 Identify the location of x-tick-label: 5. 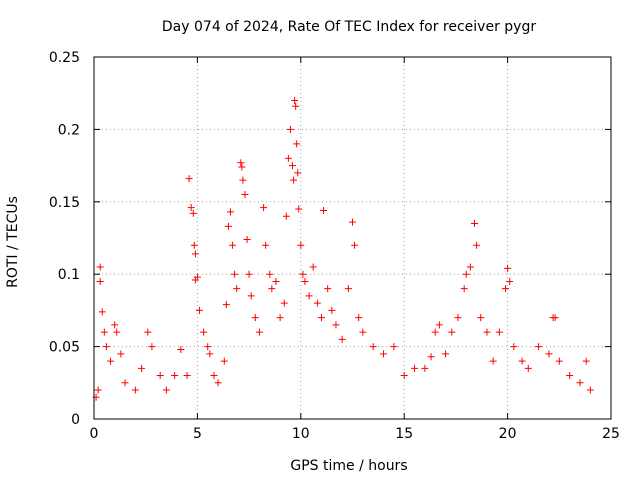
(197, 434).